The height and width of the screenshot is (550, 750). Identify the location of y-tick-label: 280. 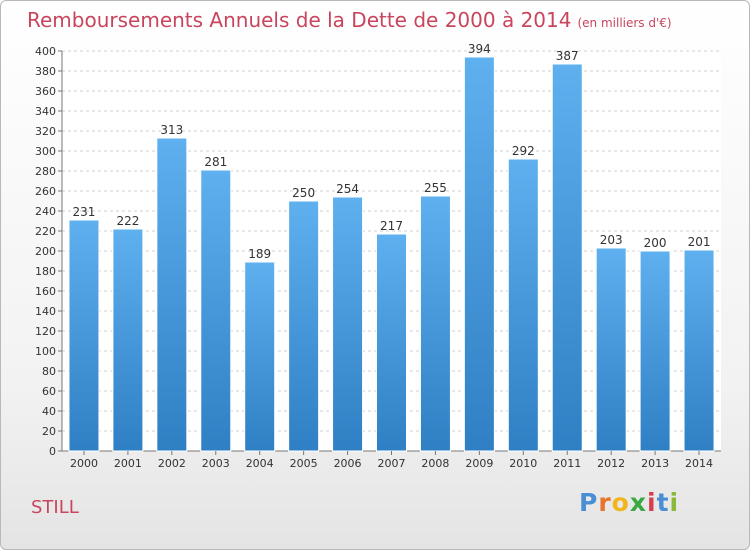
(45, 171).